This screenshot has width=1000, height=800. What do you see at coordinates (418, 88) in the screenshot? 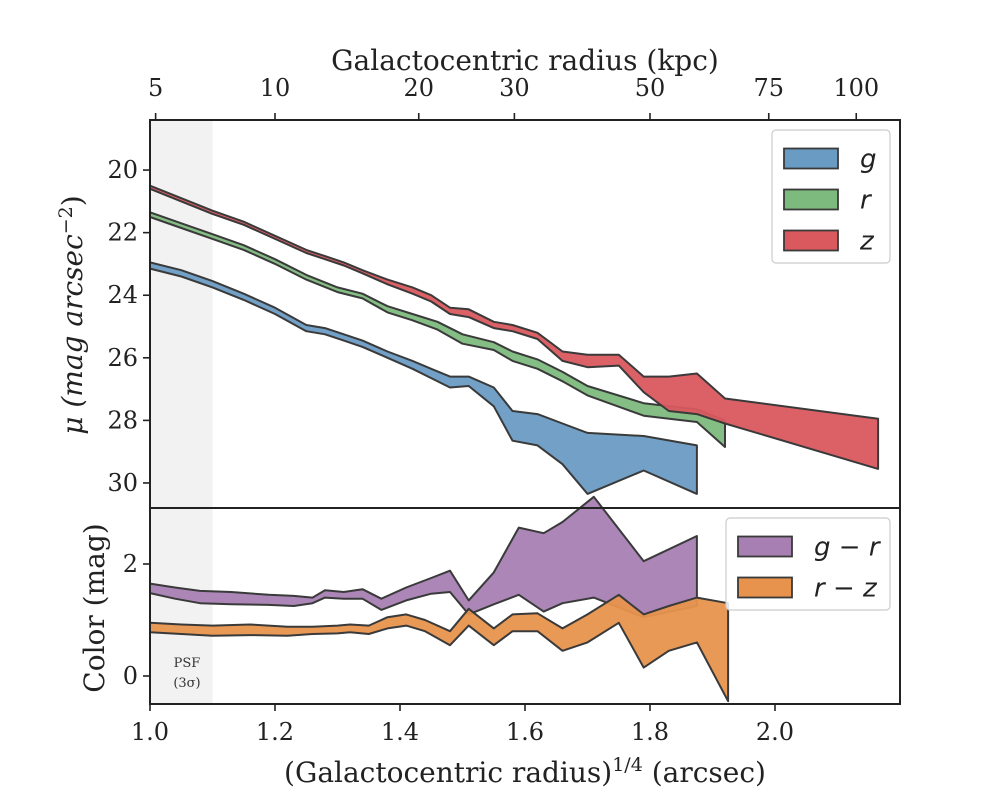
I see `top-tick-label: 20` at bounding box center [418, 88].